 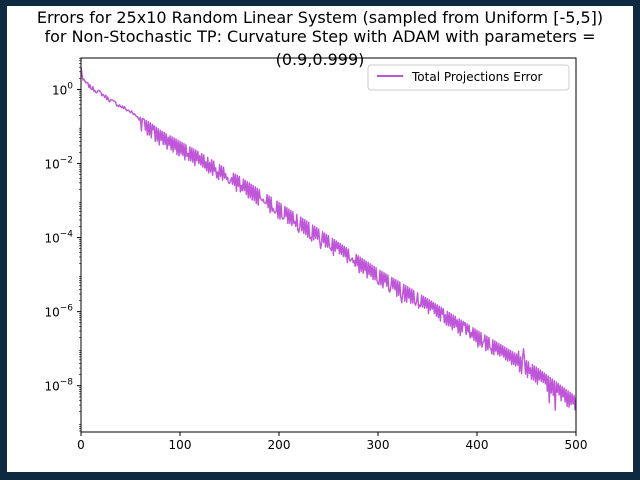 What do you see at coordinates (58, 164) in the screenshot?
I see `y-tick-label: 10⁻²` at bounding box center [58, 164].